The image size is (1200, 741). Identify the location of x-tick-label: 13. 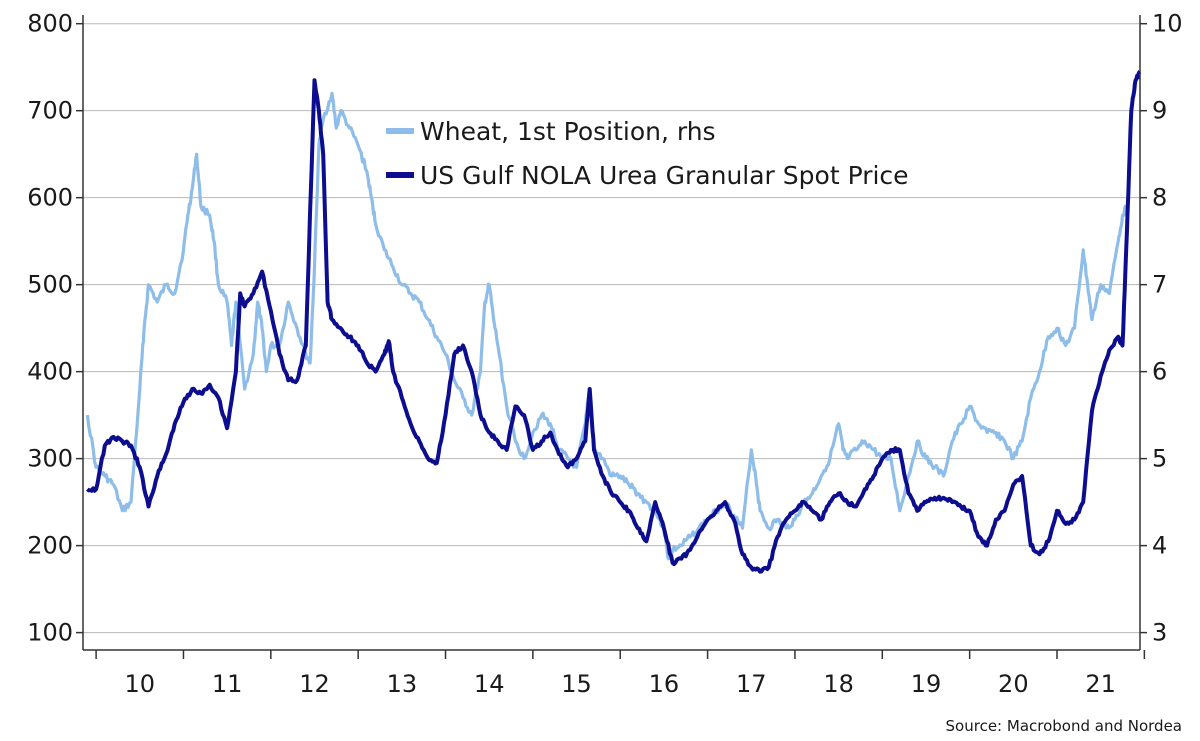
(402, 684).